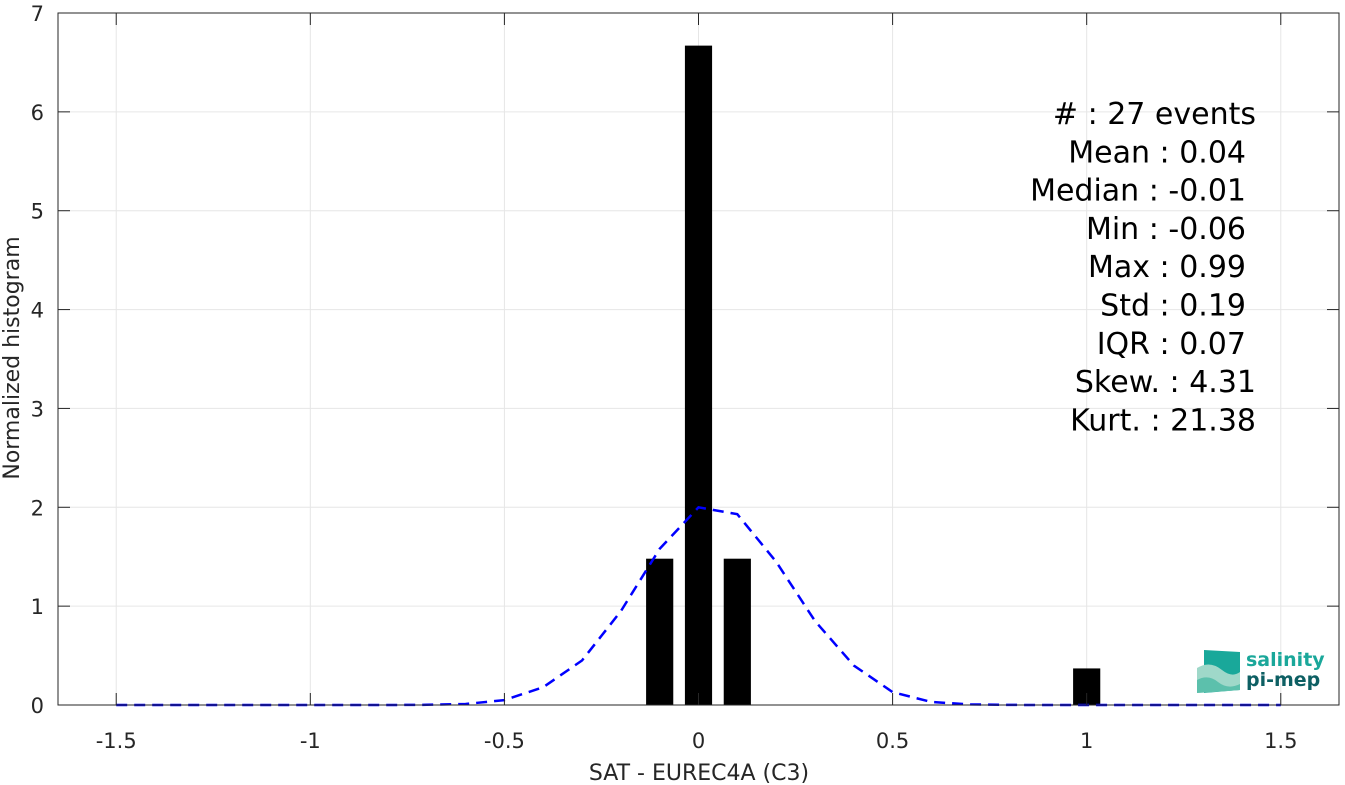  Describe the element at coordinates (1218, 671) in the screenshot. I see `logo-icon` at that location.